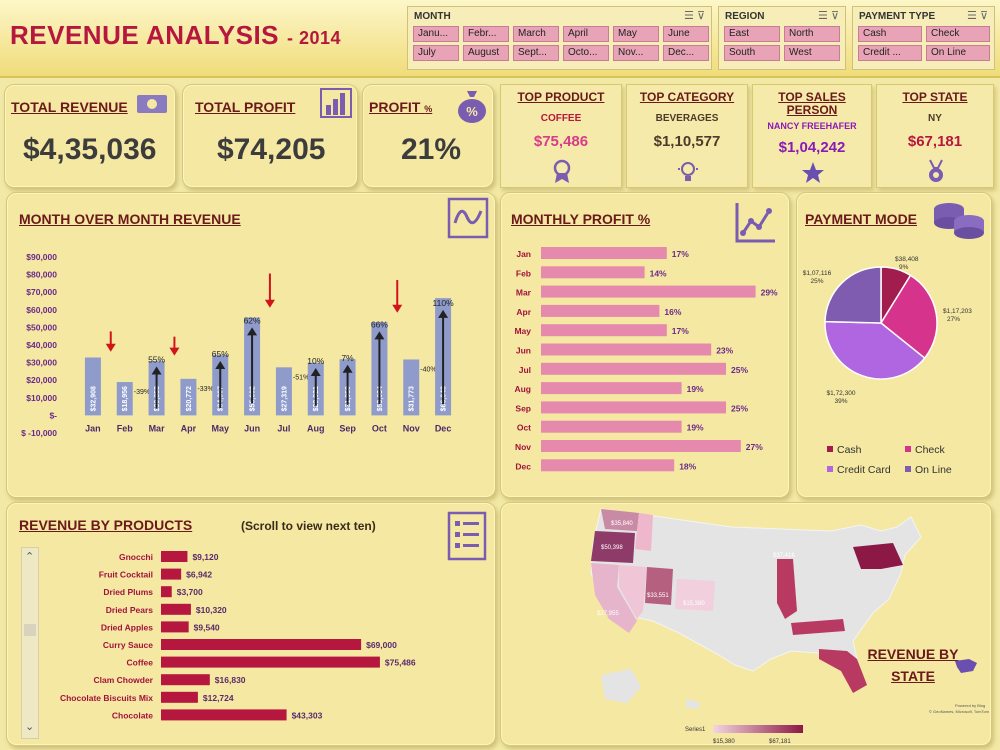  I want to click on payment-filter-button-3: On Line, so click(958, 53).